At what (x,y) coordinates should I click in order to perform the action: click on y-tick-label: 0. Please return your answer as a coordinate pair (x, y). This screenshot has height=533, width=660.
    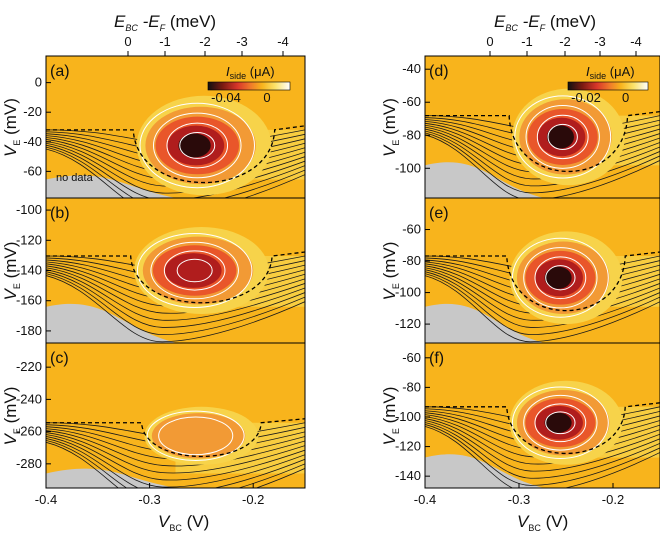
    Looking at the image, I should click on (38, 82).